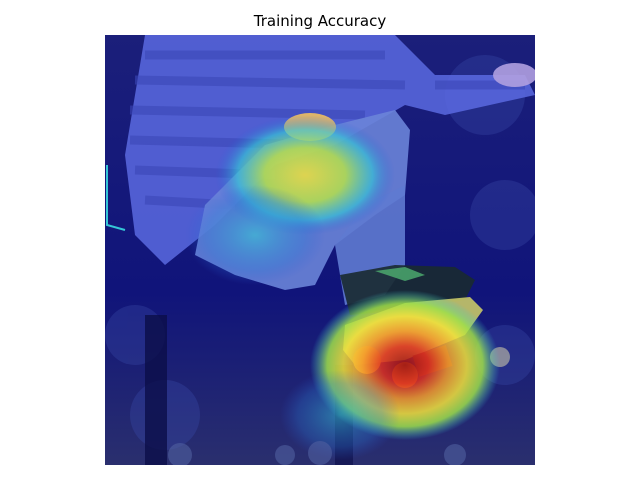 Image resolution: width=640 pixels, height=480 pixels. Describe the element at coordinates (320, 21) in the screenshot. I see `figure-title: Training Accuracy` at that location.